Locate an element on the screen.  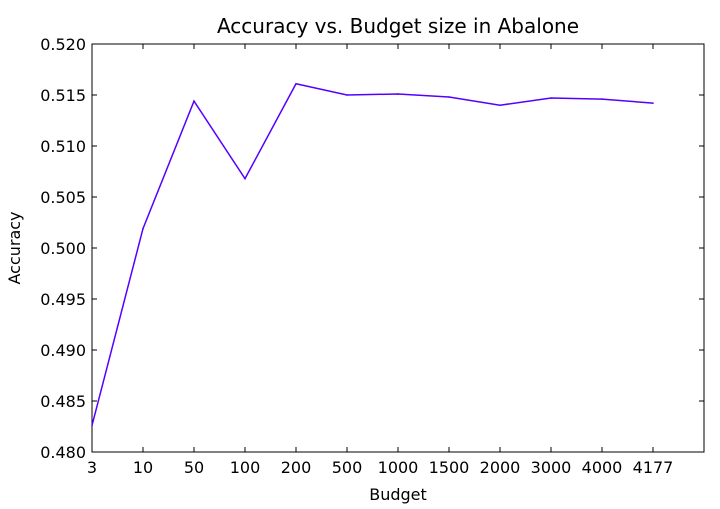
x-axis-label: Budget is located at coordinates (398, 494).